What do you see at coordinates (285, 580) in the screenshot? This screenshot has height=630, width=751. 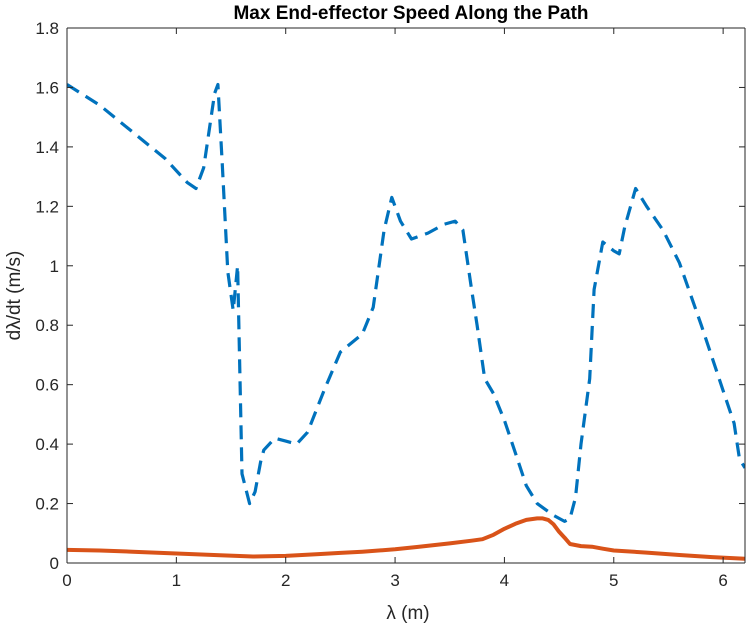 I see `x-tick-label: 2` at bounding box center [285, 580].